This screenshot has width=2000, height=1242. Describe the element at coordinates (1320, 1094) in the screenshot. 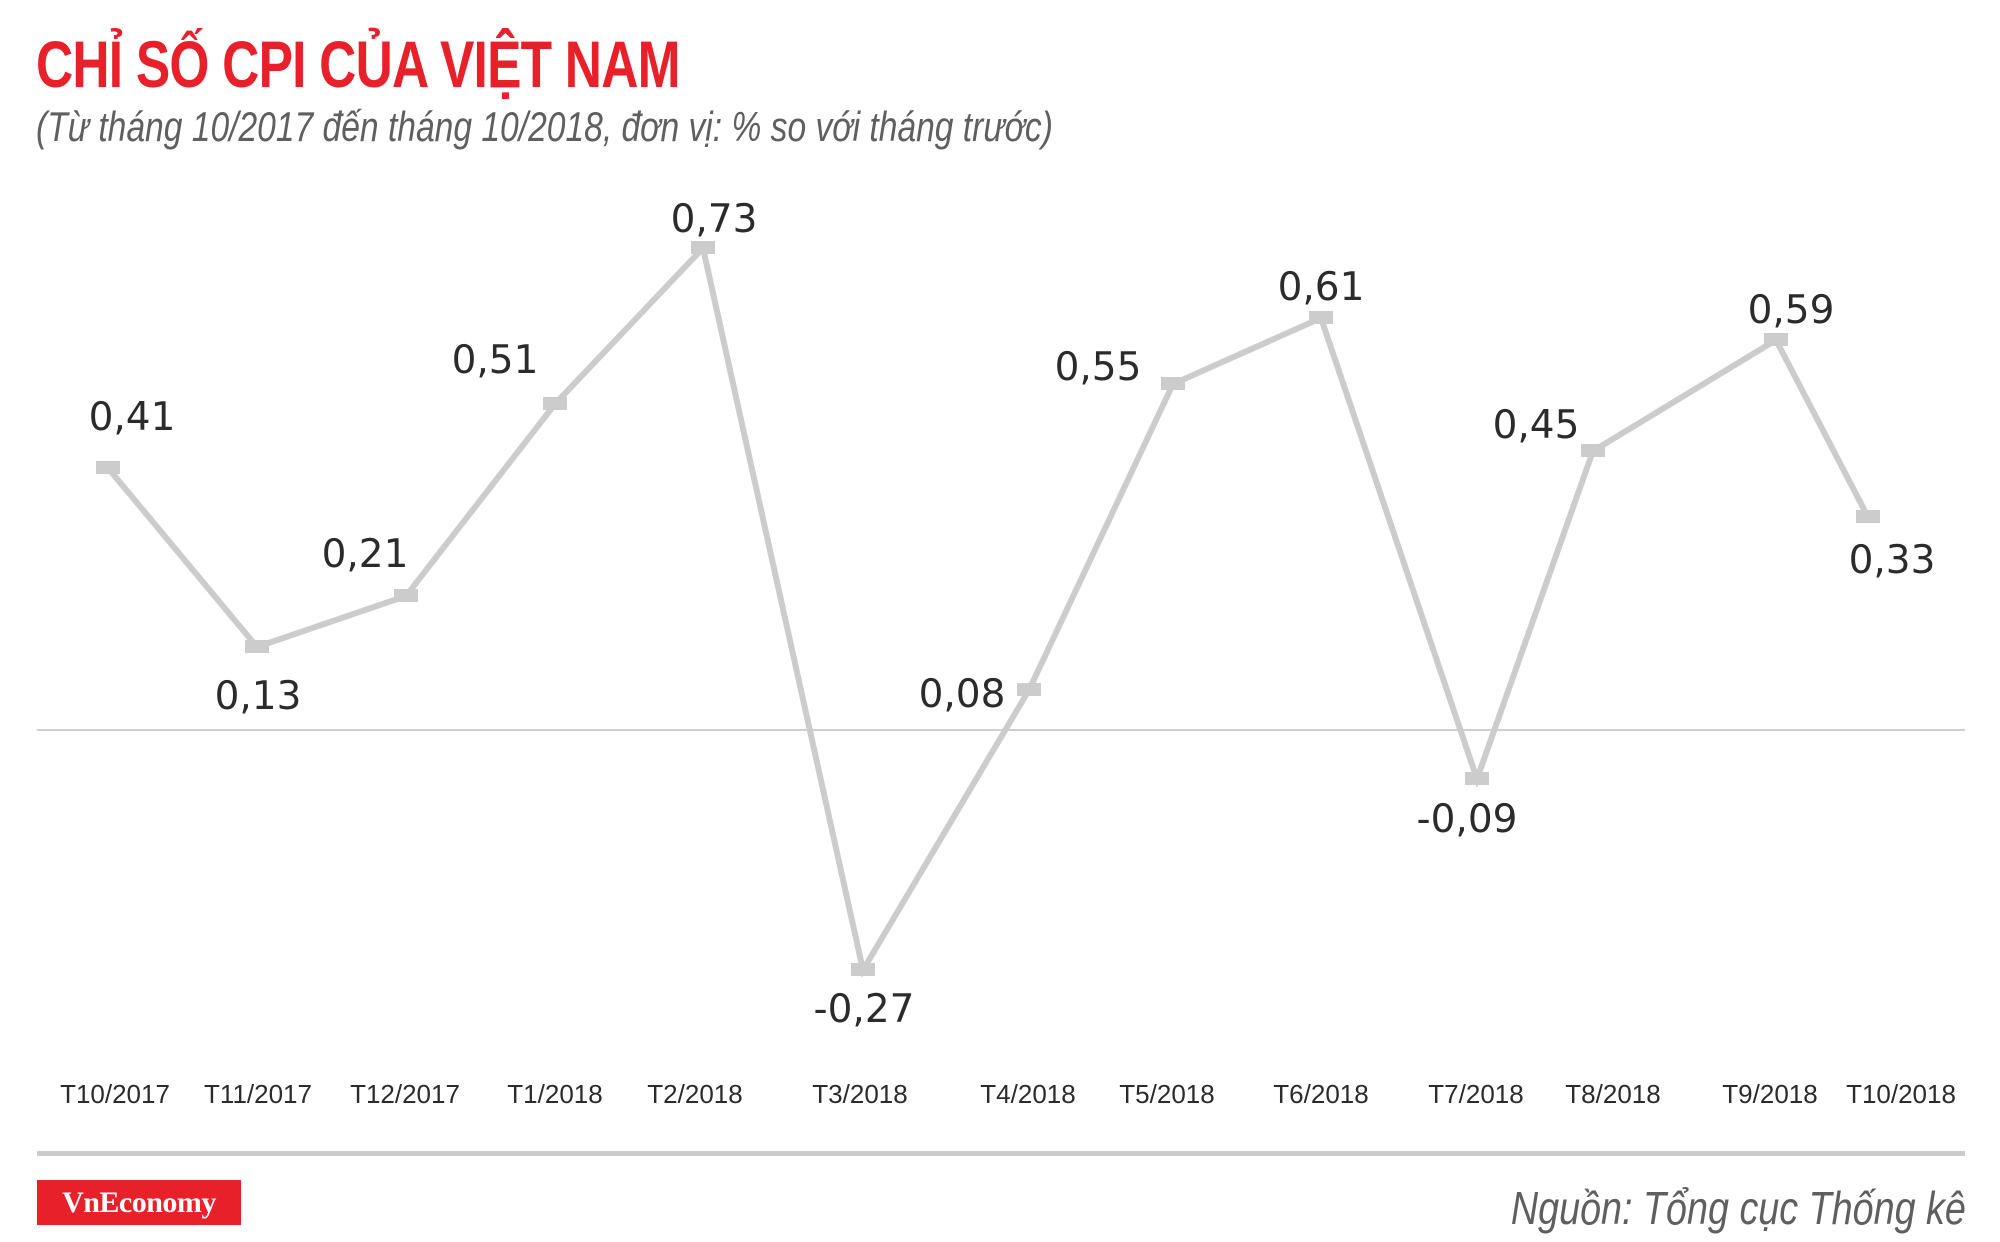

I see `x-axis-label: T6/2018` at that location.